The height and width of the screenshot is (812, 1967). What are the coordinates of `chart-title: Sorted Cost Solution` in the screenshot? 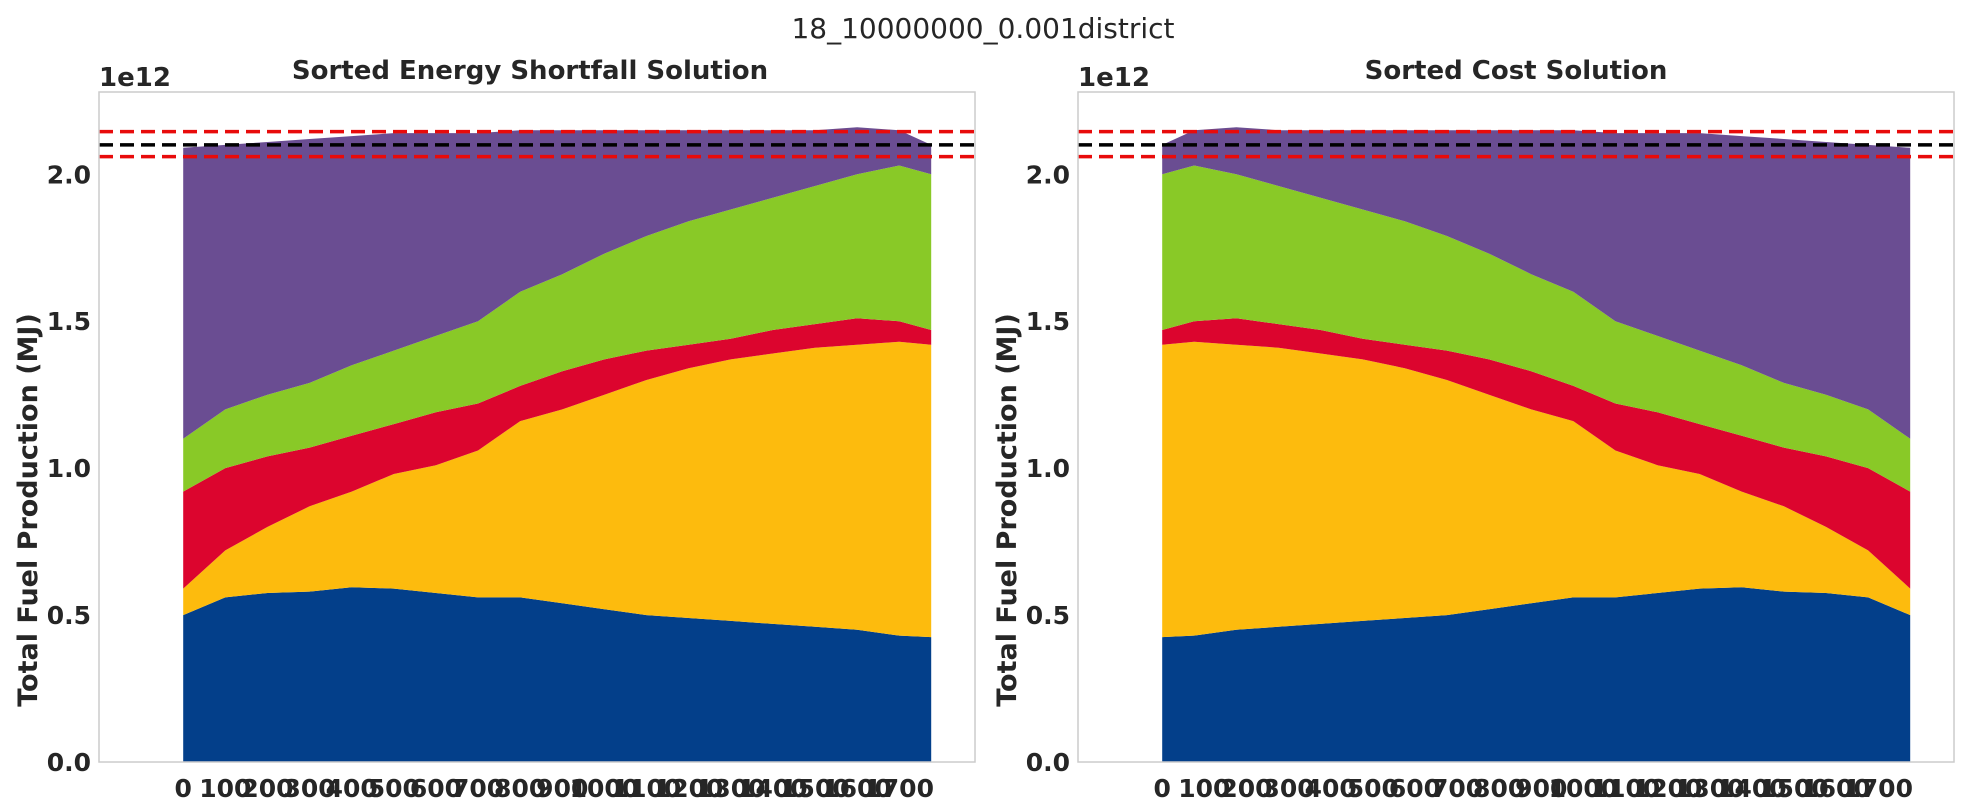 It's located at (1516, 71).